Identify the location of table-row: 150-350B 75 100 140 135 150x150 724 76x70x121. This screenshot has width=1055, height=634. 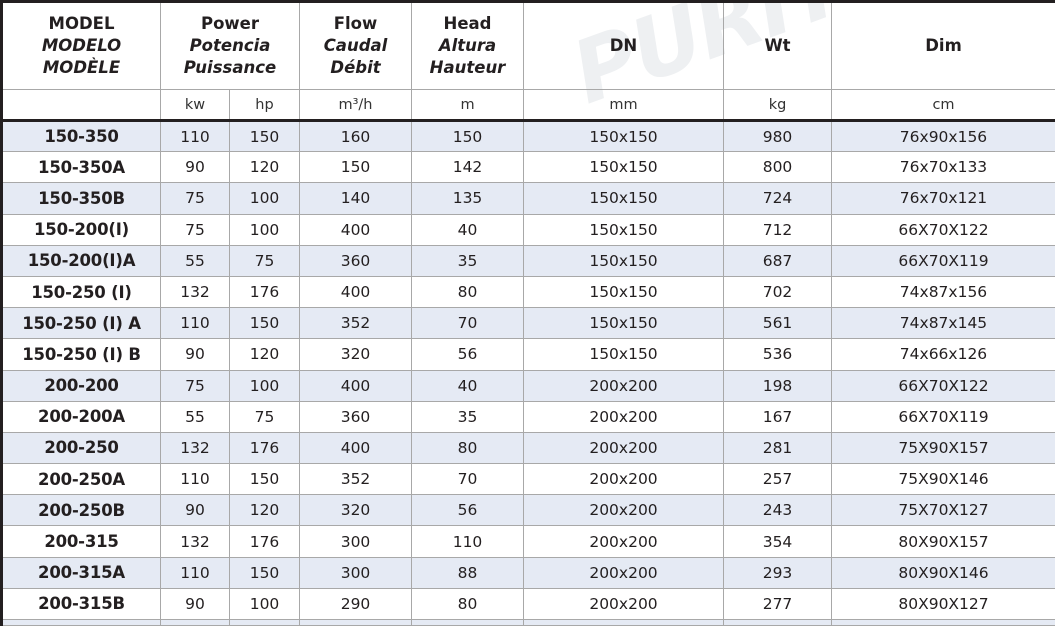
(528, 198).